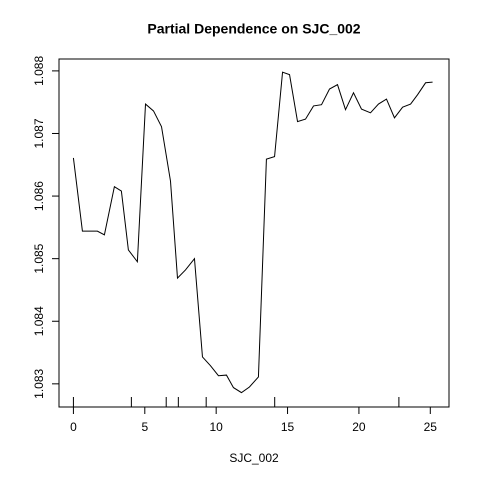  What do you see at coordinates (39, 321) in the screenshot?
I see `y-tick-label: 1.084` at bounding box center [39, 321].